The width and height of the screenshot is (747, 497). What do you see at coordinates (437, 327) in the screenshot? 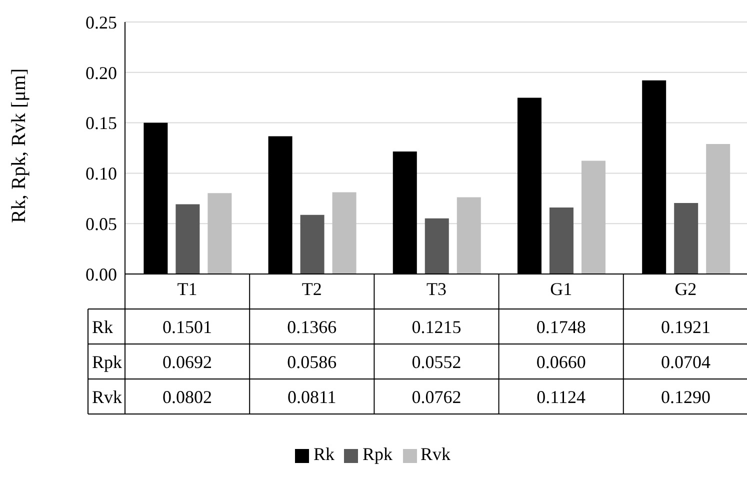
I see `data-label: 0.1215` at bounding box center [437, 327].